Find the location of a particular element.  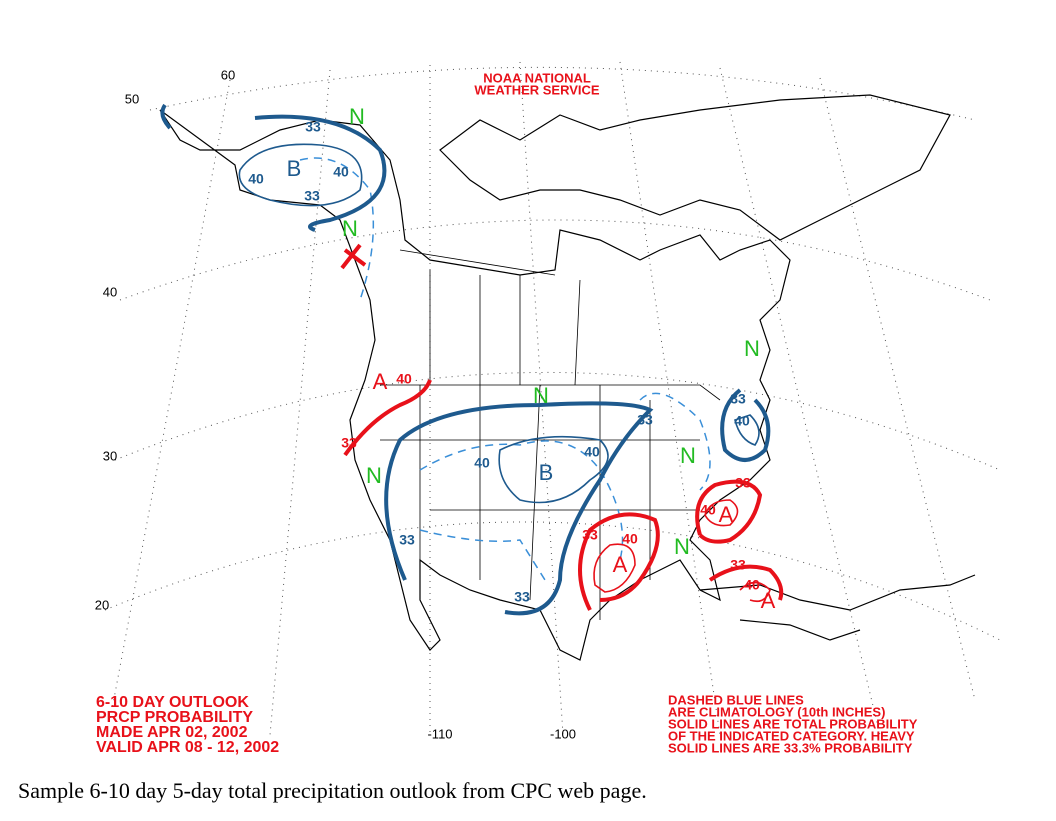

outlook-line: 6-10 DAY OUTLOOK is located at coordinates (172, 702).